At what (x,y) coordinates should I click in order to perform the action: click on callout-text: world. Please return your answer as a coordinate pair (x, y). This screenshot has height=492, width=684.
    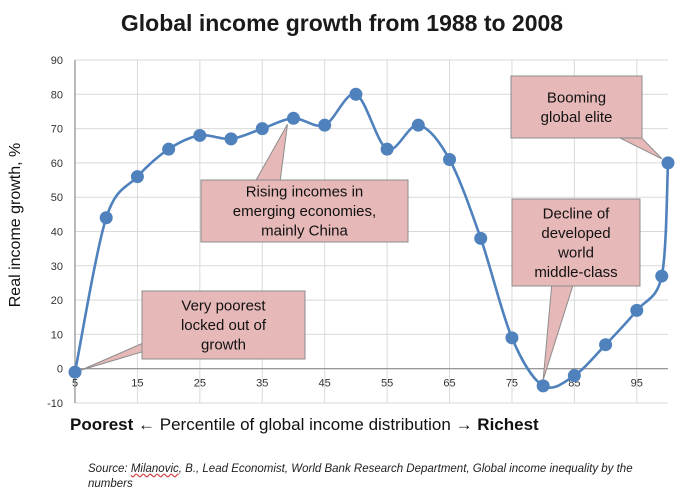
    Looking at the image, I should click on (575, 252).